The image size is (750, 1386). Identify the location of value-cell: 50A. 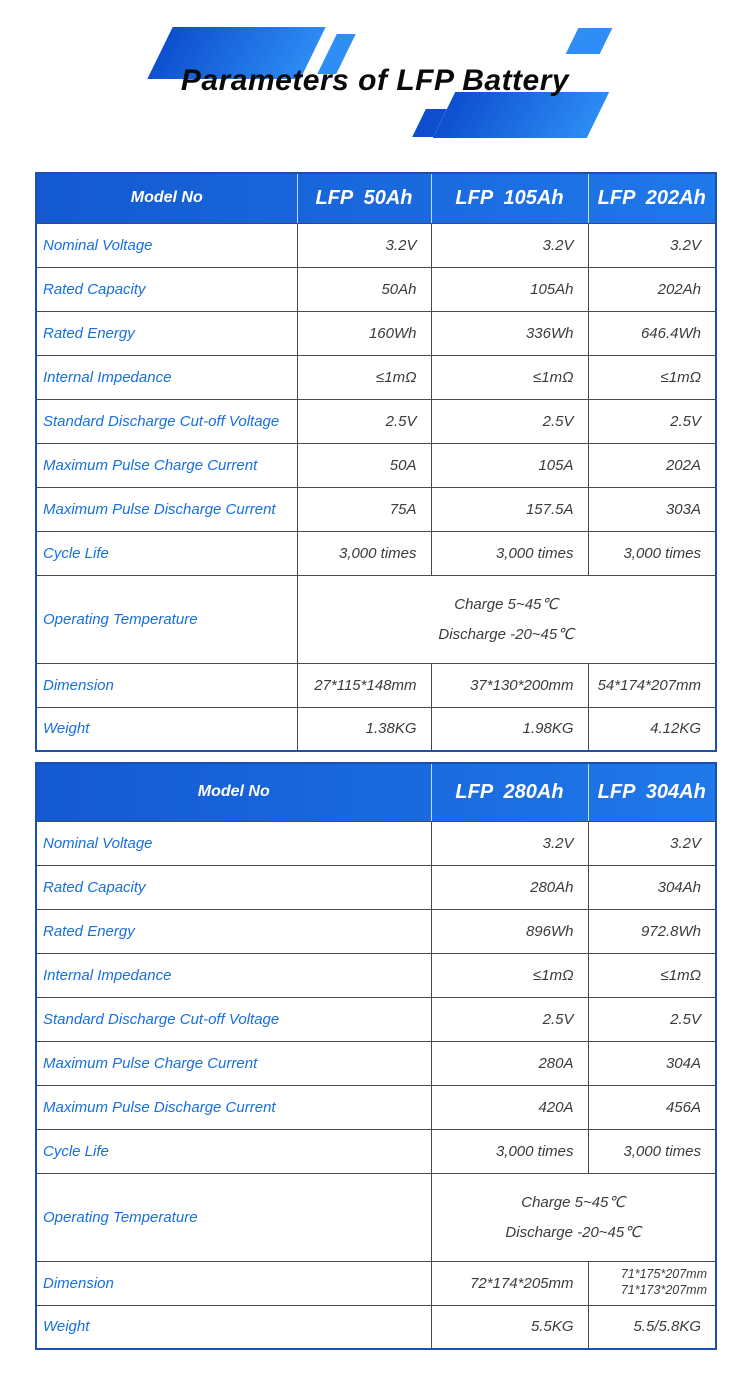
(364, 465).